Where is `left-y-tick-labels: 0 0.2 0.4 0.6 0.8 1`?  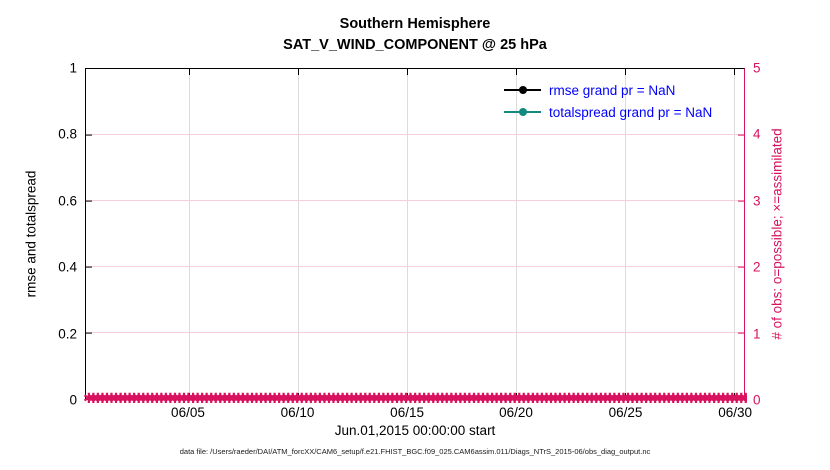
left-y-tick-labels: 0 0.2 0.4 0.6 0.8 1 is located at coordinates (38, 234).